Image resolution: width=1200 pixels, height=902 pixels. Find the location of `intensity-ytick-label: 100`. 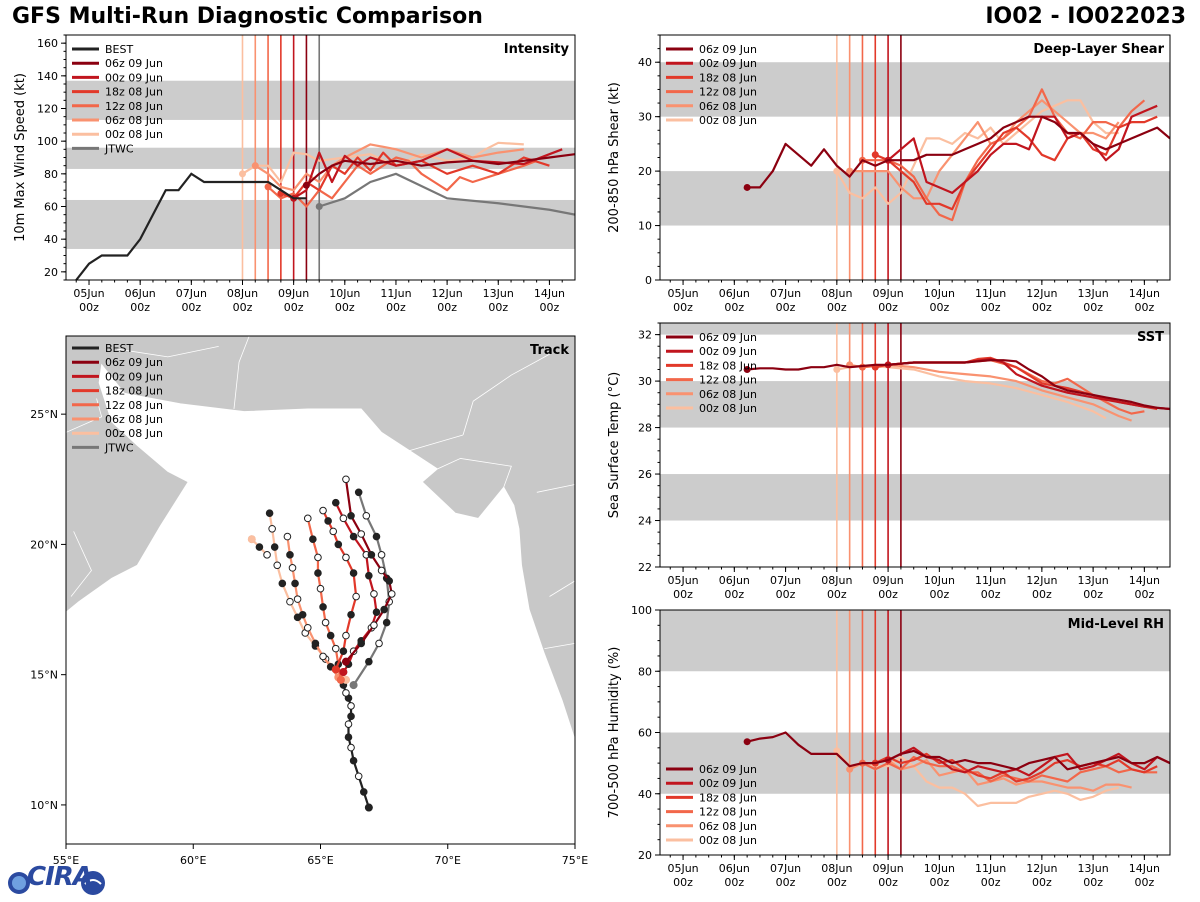

intensity-ytick-label: 100 is located at coordinates (47, 141).